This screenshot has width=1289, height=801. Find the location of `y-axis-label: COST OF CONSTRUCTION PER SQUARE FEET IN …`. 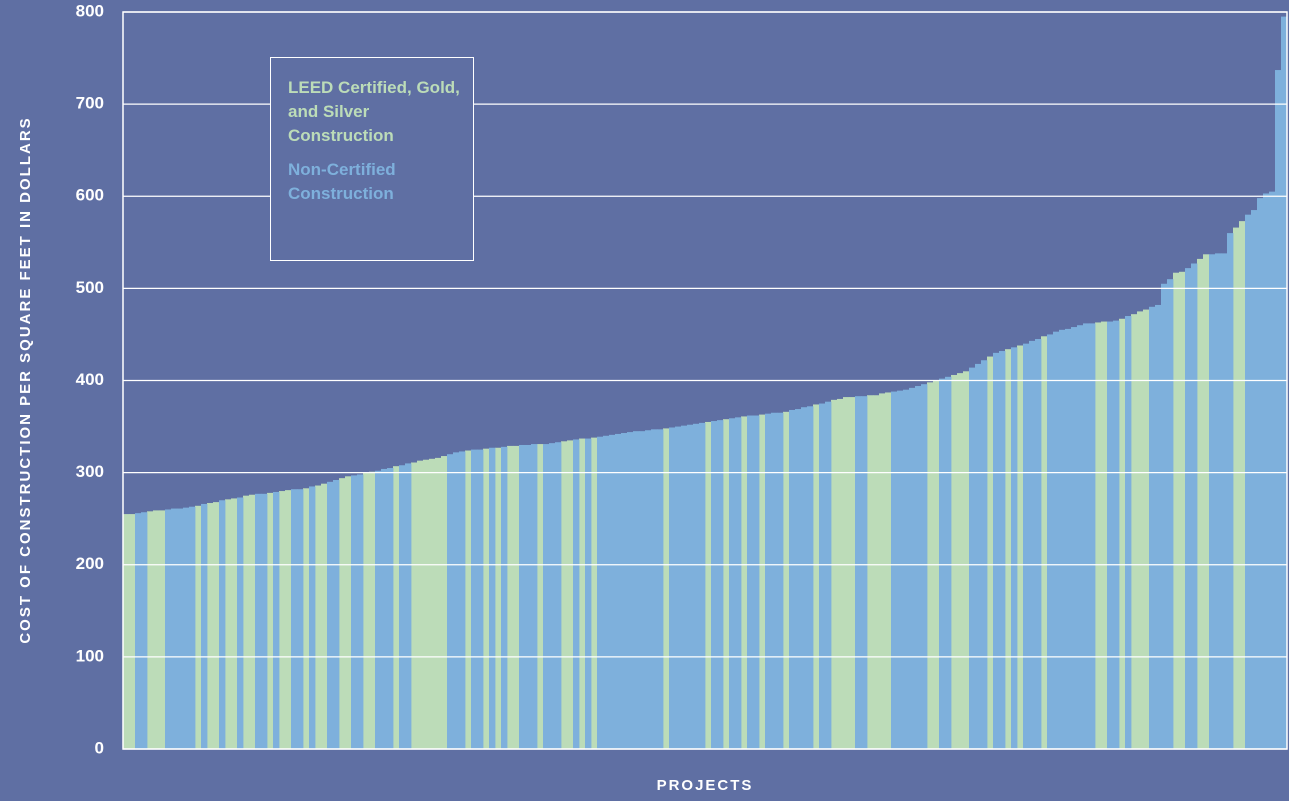

y-axis-label: COST OF CONSTRUCTION PER SQUARE FEET IN … is located at coordinates (25, 379).